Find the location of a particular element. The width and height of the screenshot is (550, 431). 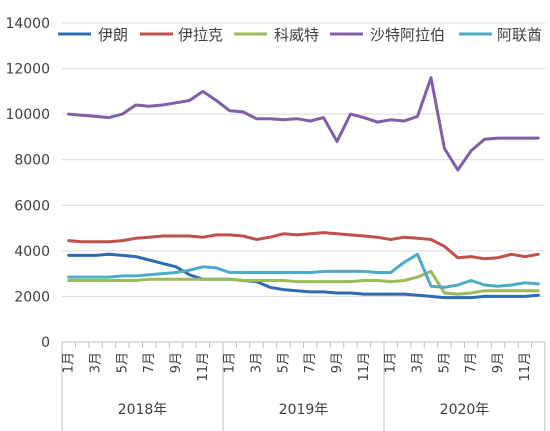

legend-label: 阿联酋 is located at coordinates (519, 35).